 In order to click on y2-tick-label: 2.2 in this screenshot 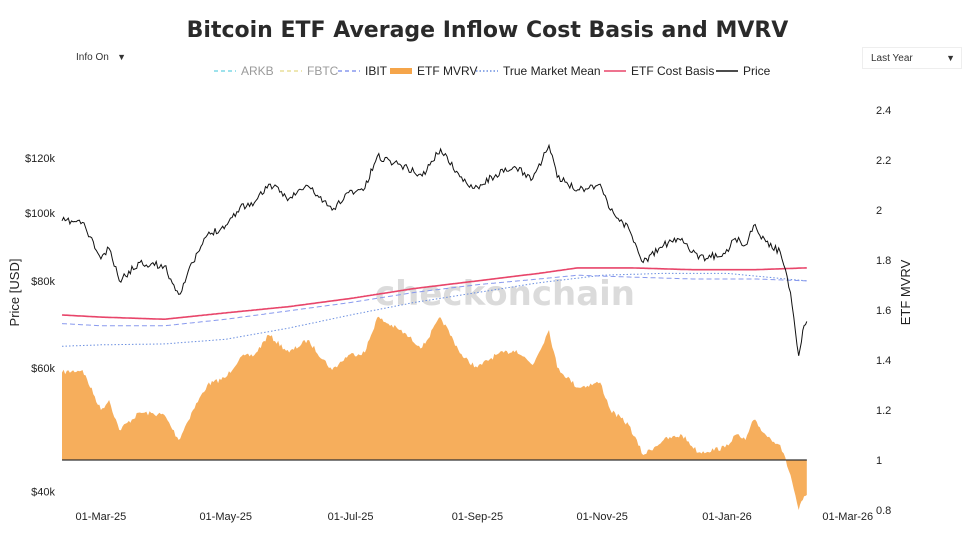, I will do `click(883, 161)`.